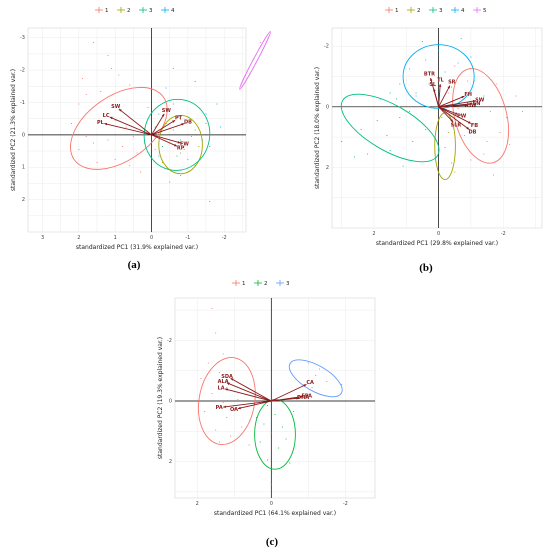 The width and height of the screenshot is (550, 552). Describe the element at coordinates (437, 243) in the screenshot. I see `xlabel-b: standardized PC1 (29.8% explained var.)` at that location.